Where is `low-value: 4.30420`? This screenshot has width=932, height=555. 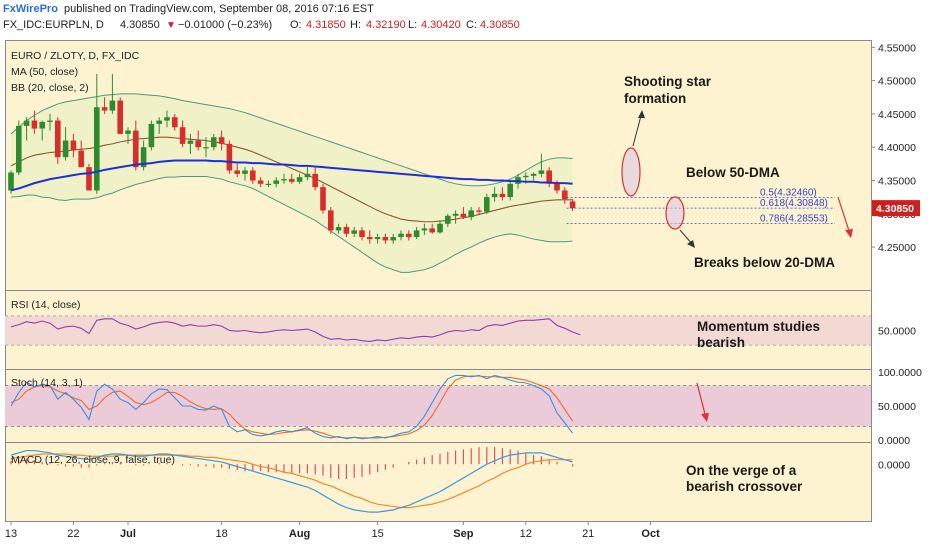 low-value: 4.30420 is located at coordinates (441, 25).